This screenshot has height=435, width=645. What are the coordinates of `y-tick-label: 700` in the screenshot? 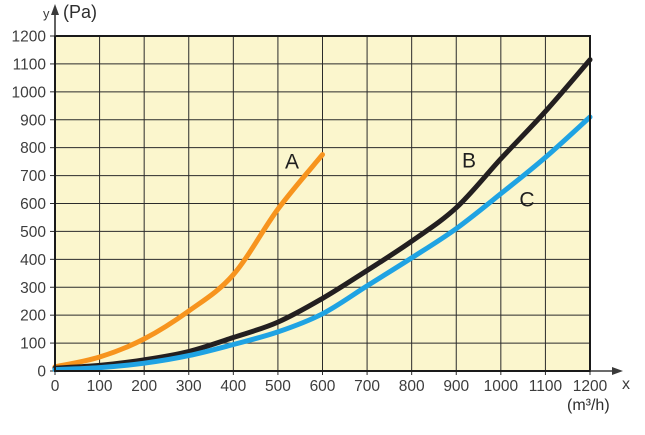 It's located at (33, 176).